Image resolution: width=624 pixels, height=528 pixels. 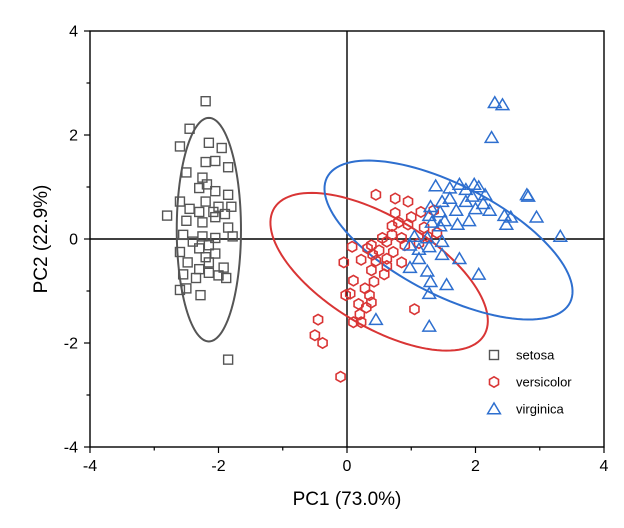 I want to click on y-tick-label: -4, so click(x=71, y=448).